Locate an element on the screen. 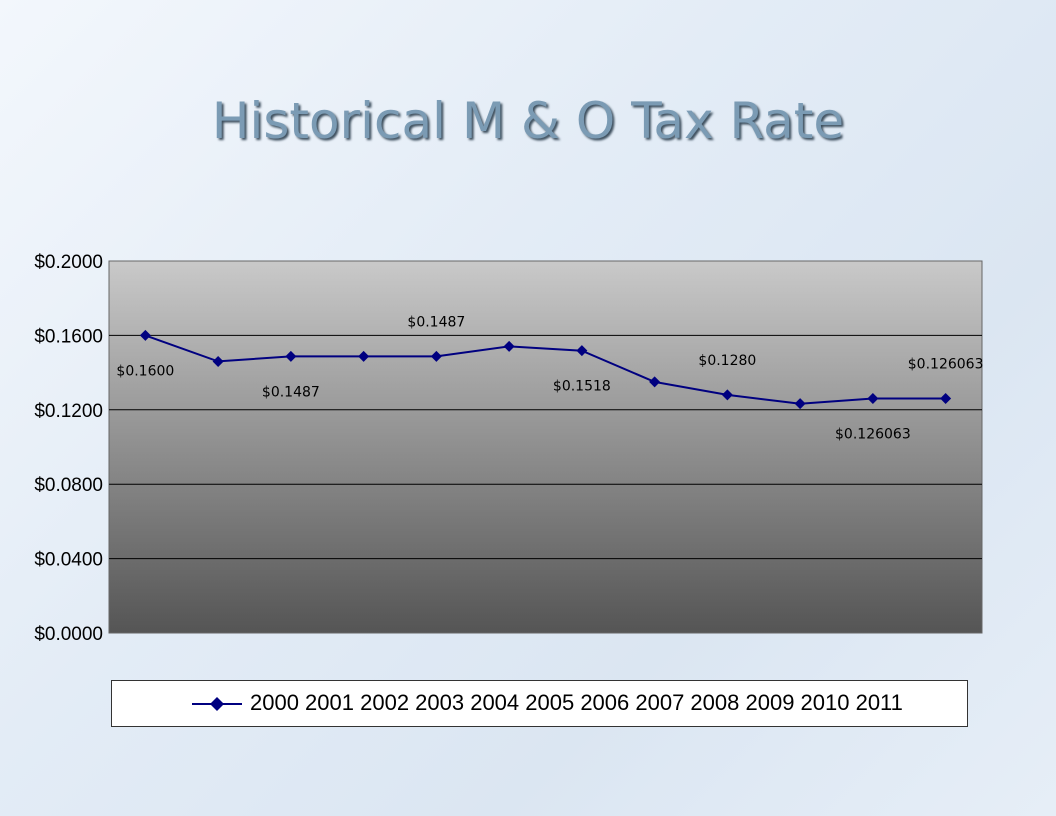  legend-swatch is located at coordinates (217, 704).